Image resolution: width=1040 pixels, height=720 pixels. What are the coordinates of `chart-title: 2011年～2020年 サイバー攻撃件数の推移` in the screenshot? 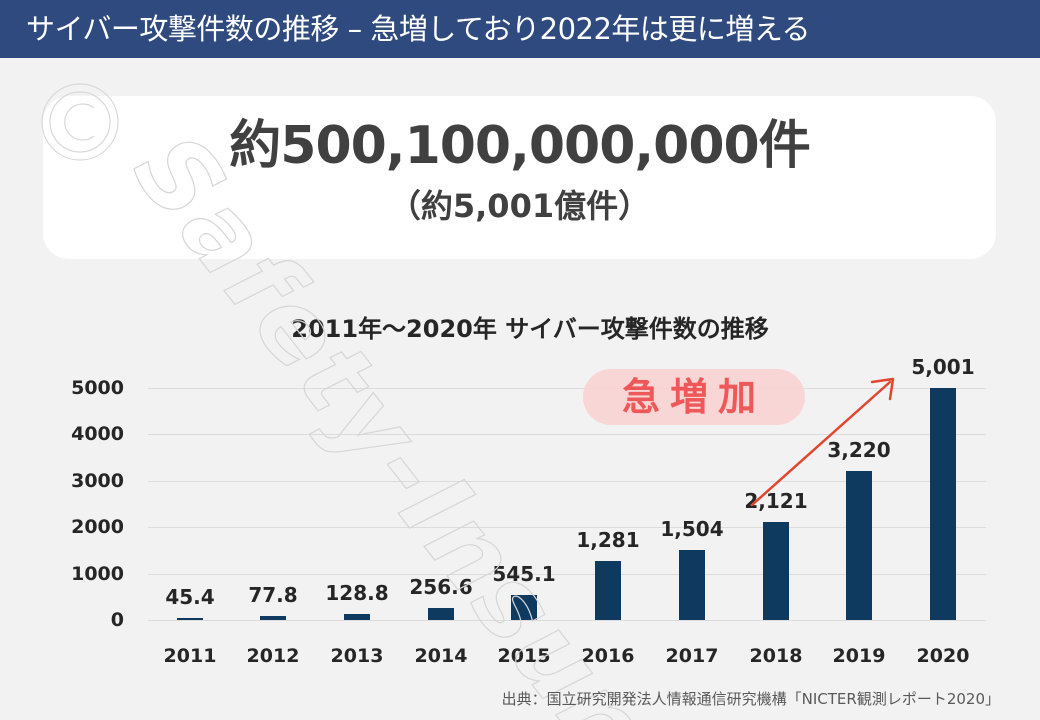 It's located at (530, 329).